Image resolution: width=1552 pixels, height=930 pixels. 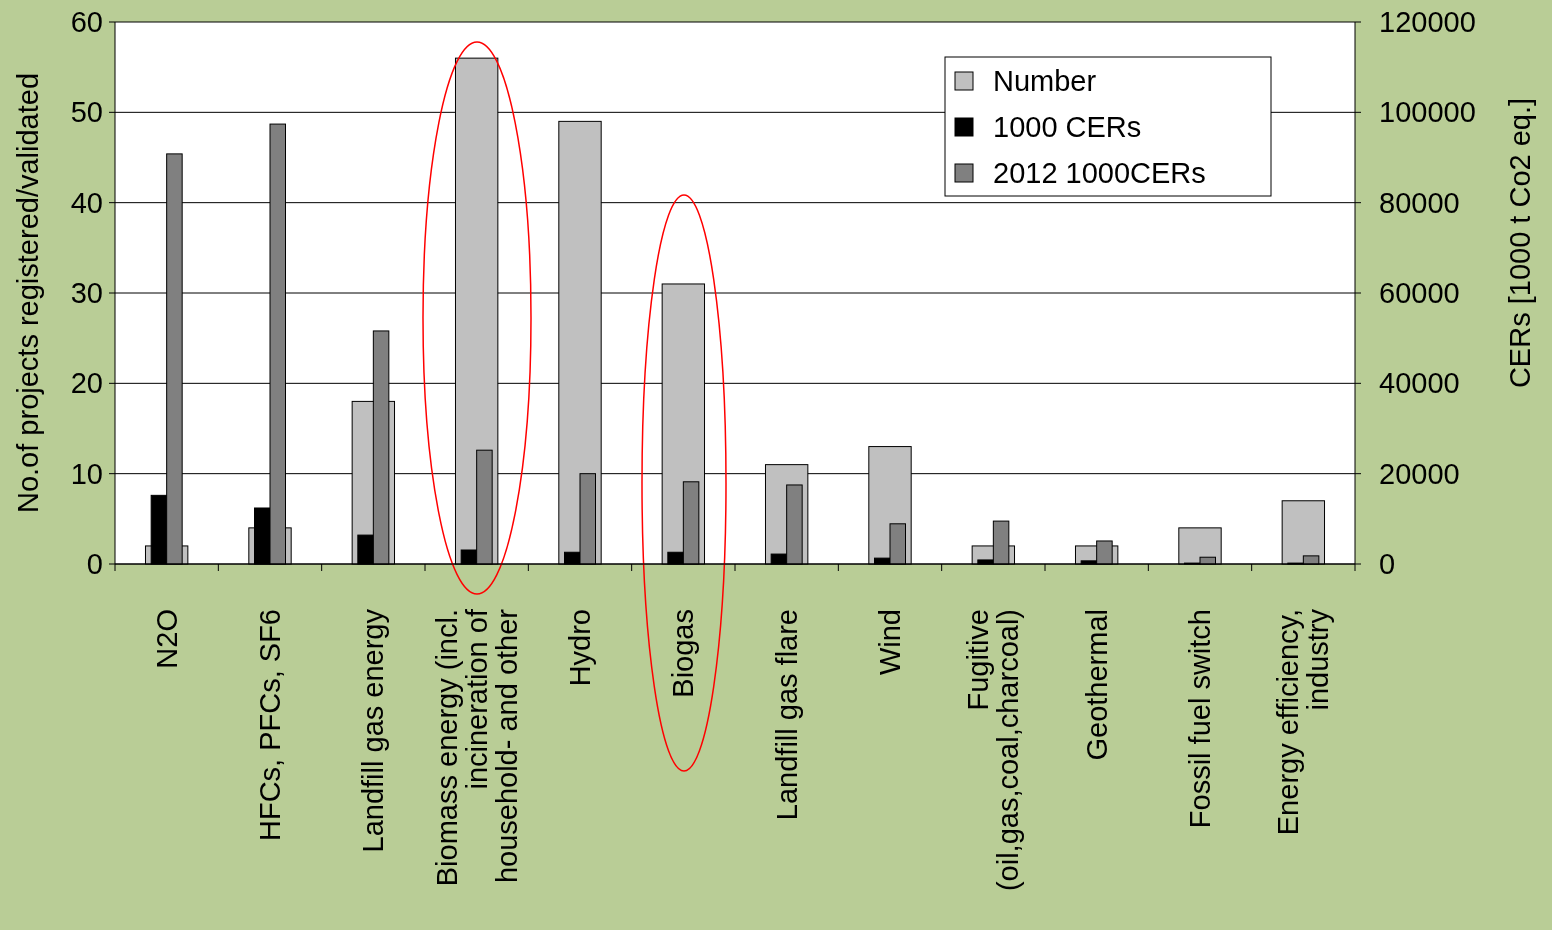 I want to click on x-tick-label: HFCs, PFCs, SF6, so click(x=270, y=725).